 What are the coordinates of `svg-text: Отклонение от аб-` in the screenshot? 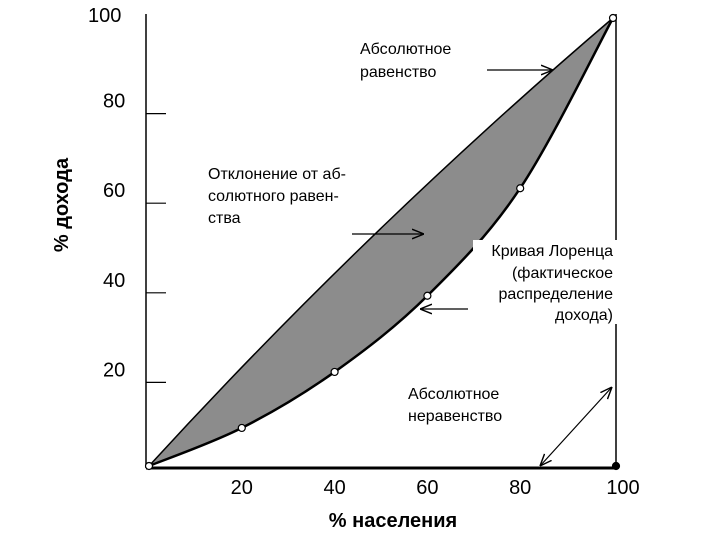 It's located at (277, 174).